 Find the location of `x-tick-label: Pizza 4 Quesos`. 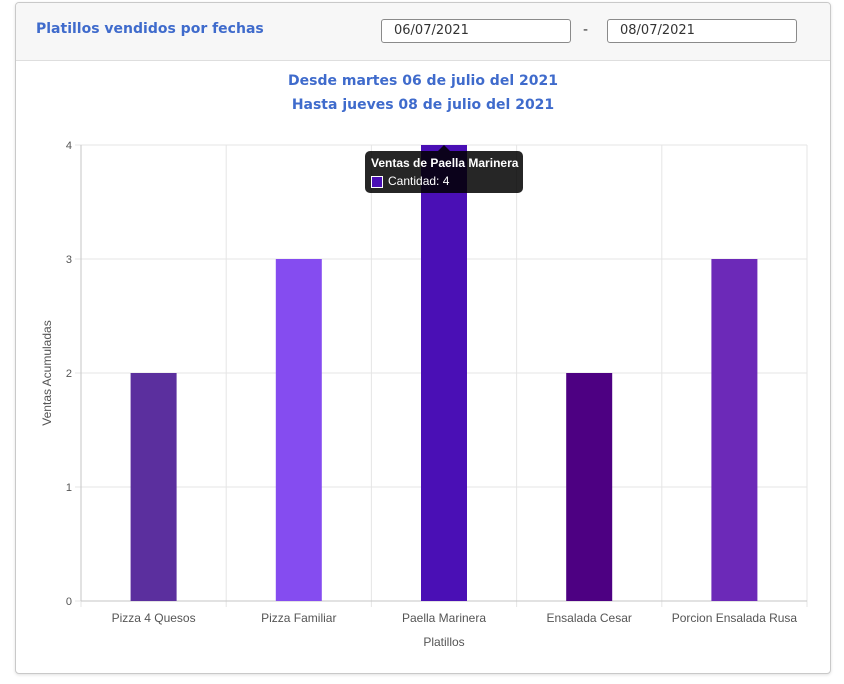

x-tick-label: Pizza 4 Quesos is located at coordinates (154, 618).